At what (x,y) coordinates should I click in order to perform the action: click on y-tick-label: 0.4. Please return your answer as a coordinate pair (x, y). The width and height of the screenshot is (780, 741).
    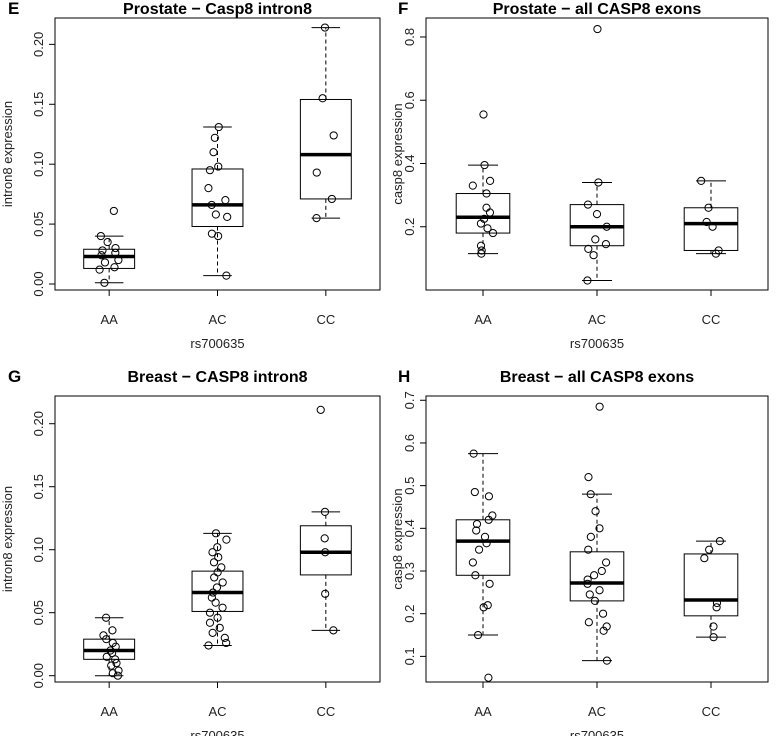
    Looking at the image, I should click on (409, 528).